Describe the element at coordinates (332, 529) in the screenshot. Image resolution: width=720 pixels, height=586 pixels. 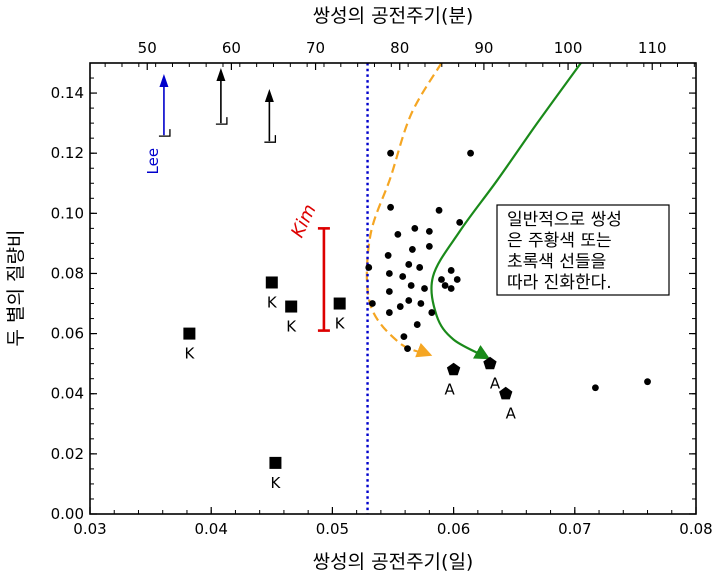
I see `x-tick-label: 0.05` at that location.